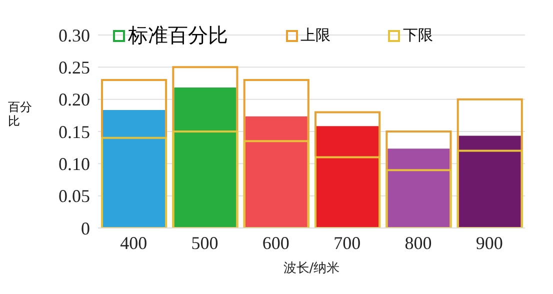  What do you see at coordinates (417, 35) in the screenshot?
I see `legend-label: 下限` at bounding box center [417, 35].